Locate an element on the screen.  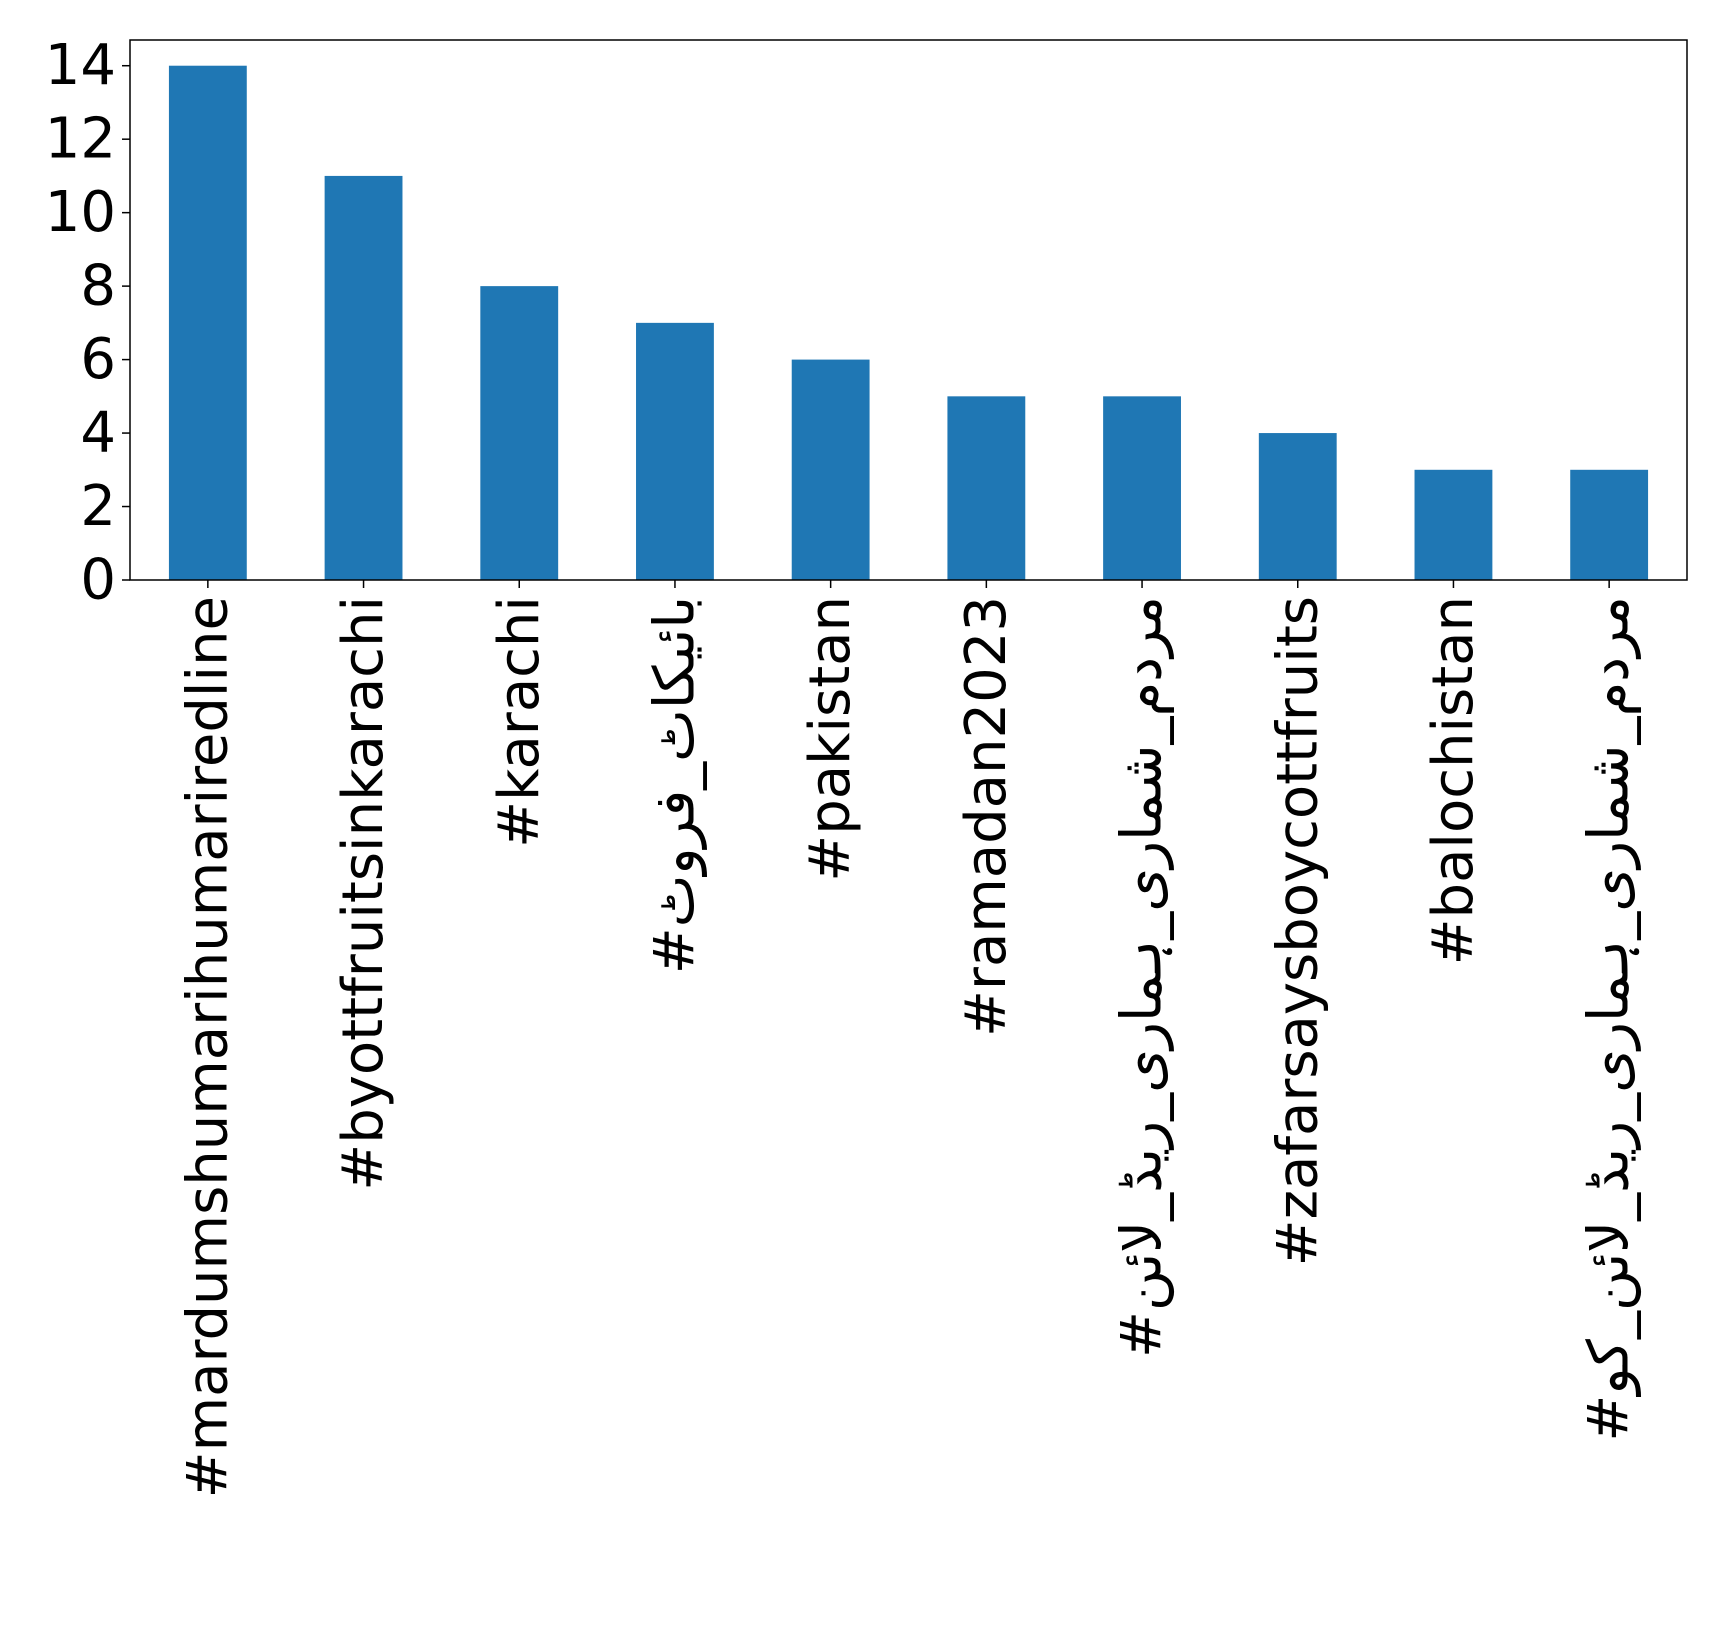
y-tick-label: 4 is located at coordinates (98, 433).